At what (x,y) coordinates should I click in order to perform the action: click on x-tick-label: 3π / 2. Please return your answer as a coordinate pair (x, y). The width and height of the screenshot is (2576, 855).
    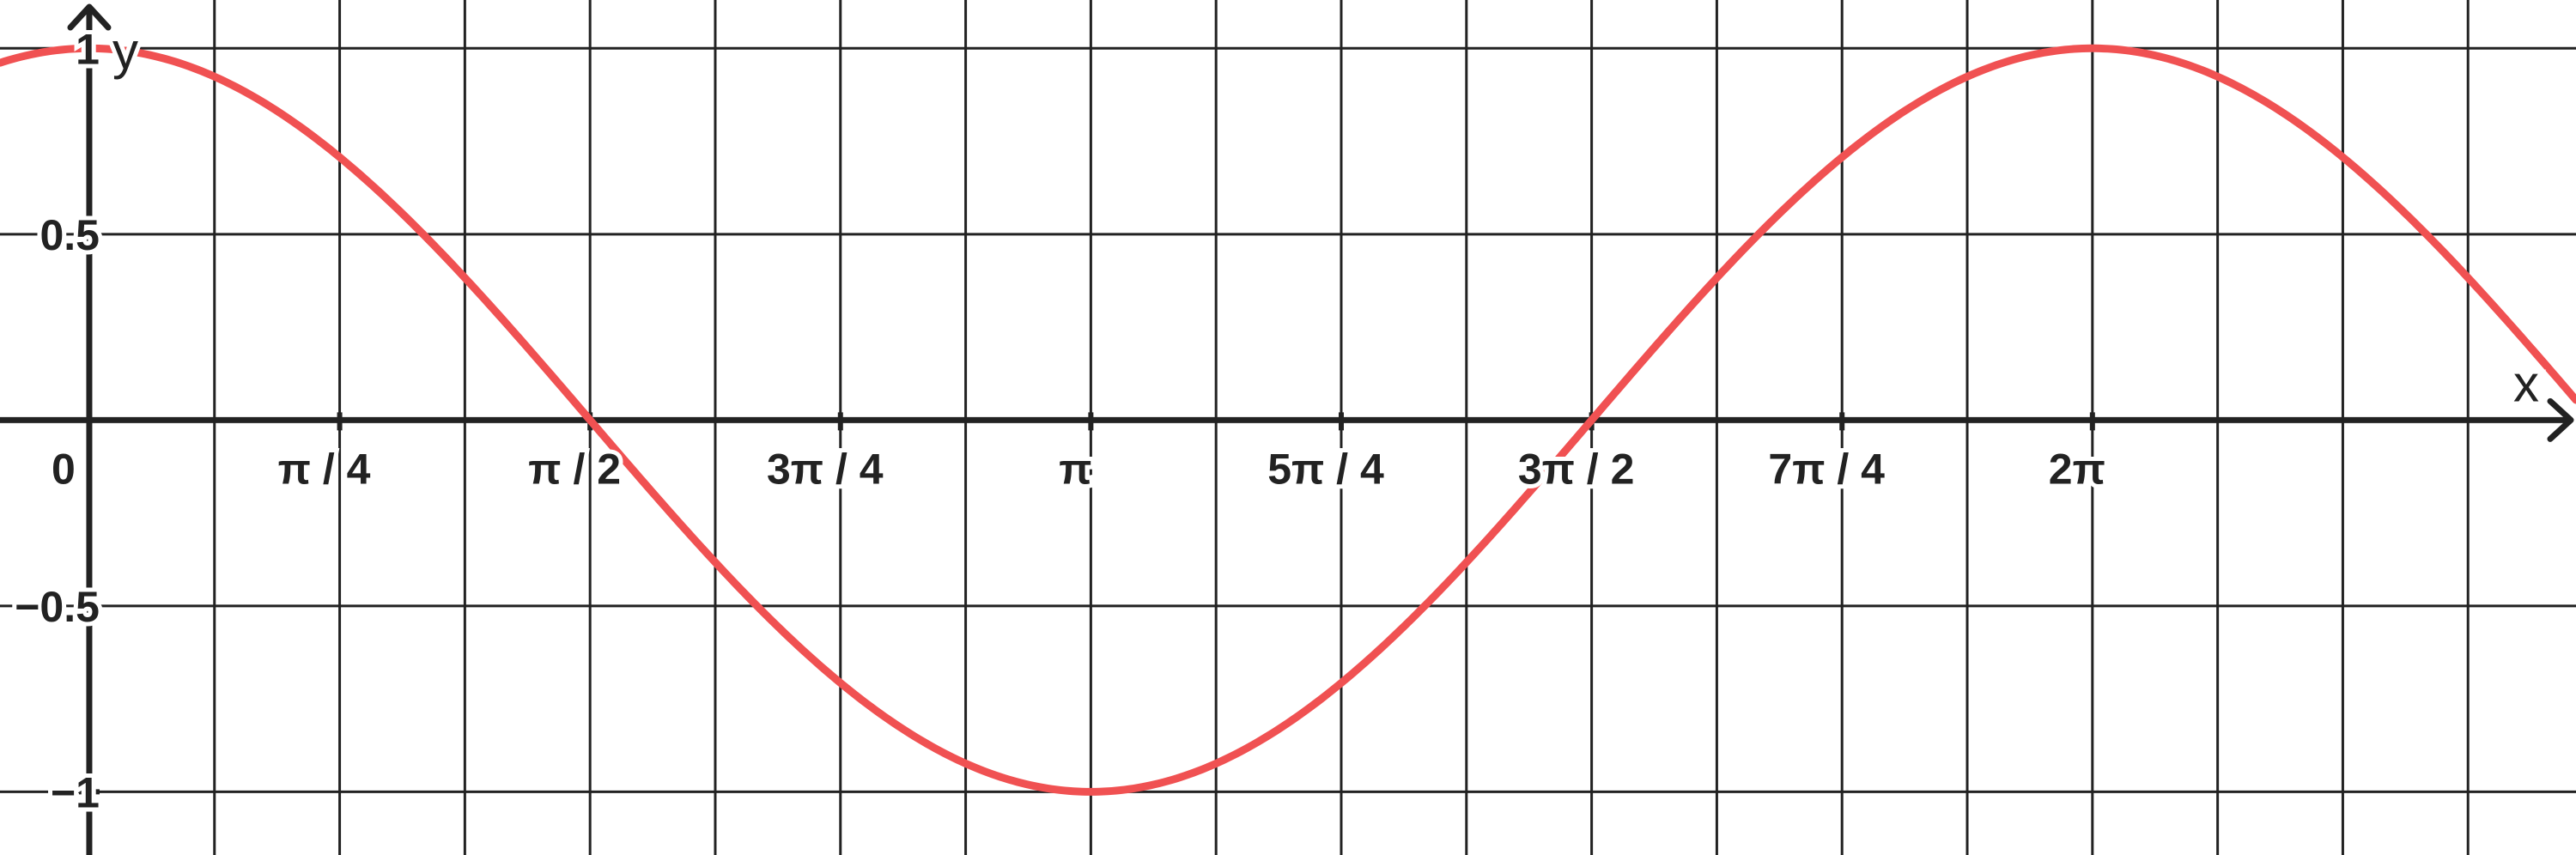
    Looking at the image, I should click on (1576, 469).